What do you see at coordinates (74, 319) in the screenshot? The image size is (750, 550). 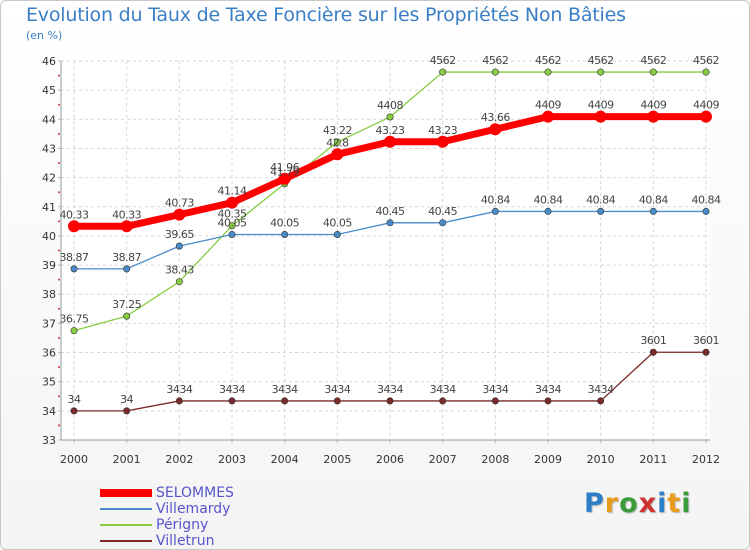 I see `data-label: 36.75` at bounding box center [74, 319].